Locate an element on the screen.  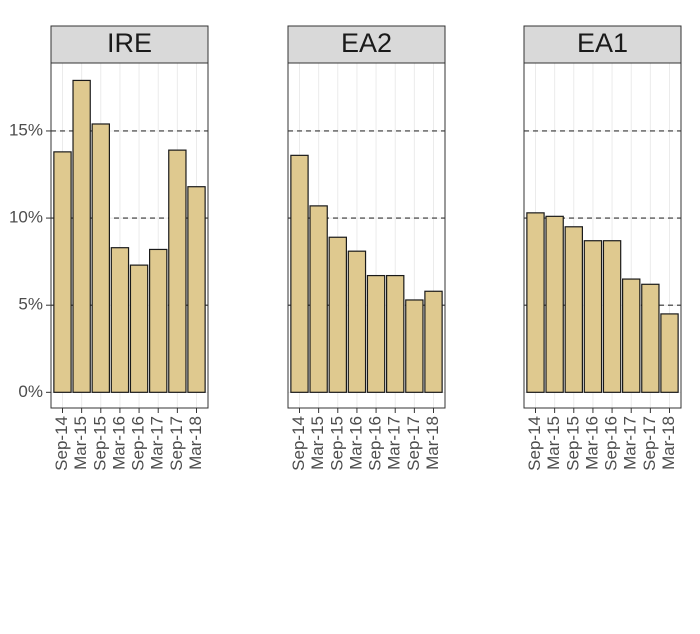
y-tick-label: 5% is located at coordinates (30, 304).